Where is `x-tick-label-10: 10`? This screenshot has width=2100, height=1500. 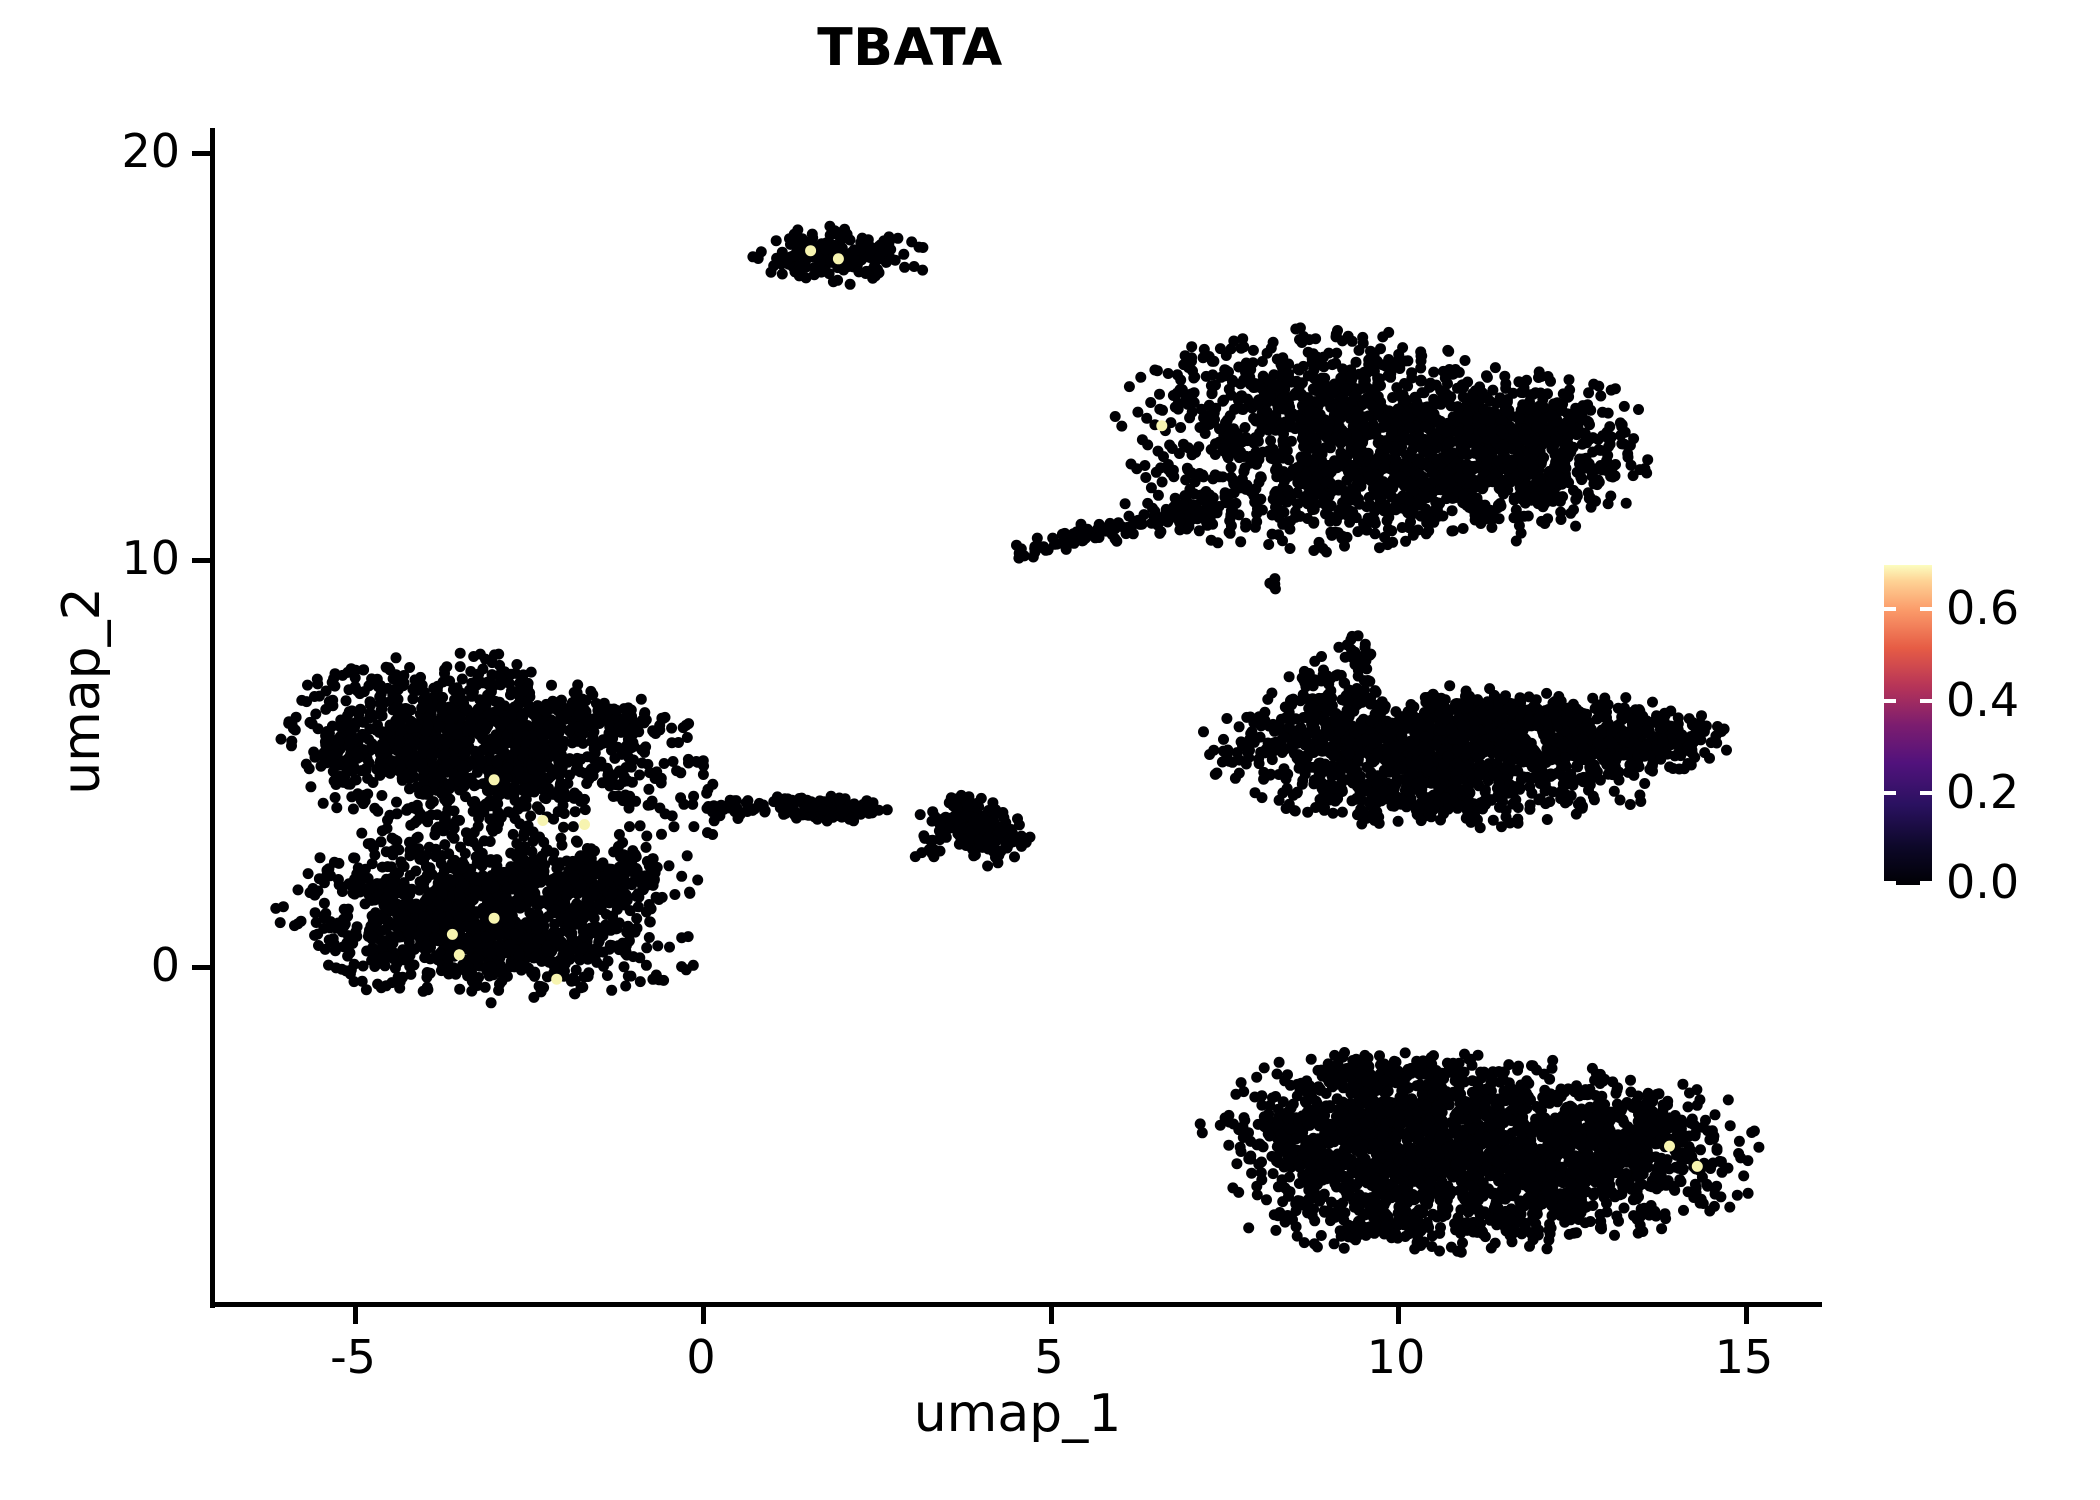 x-tick-label-10: 10 is located at coordinates (1396, 1357).